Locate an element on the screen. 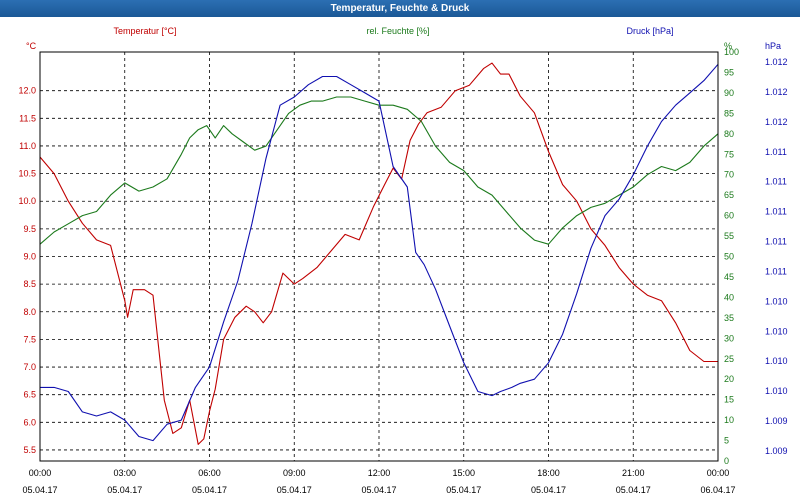  humidity-tick-label: 20 is located at coordinates (729, 379).